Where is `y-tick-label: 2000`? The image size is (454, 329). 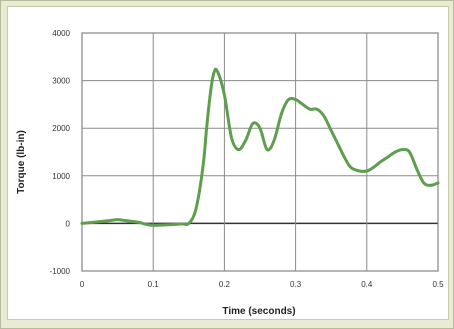
y-tick-label: 2000 is located at coordinates (61, 128).